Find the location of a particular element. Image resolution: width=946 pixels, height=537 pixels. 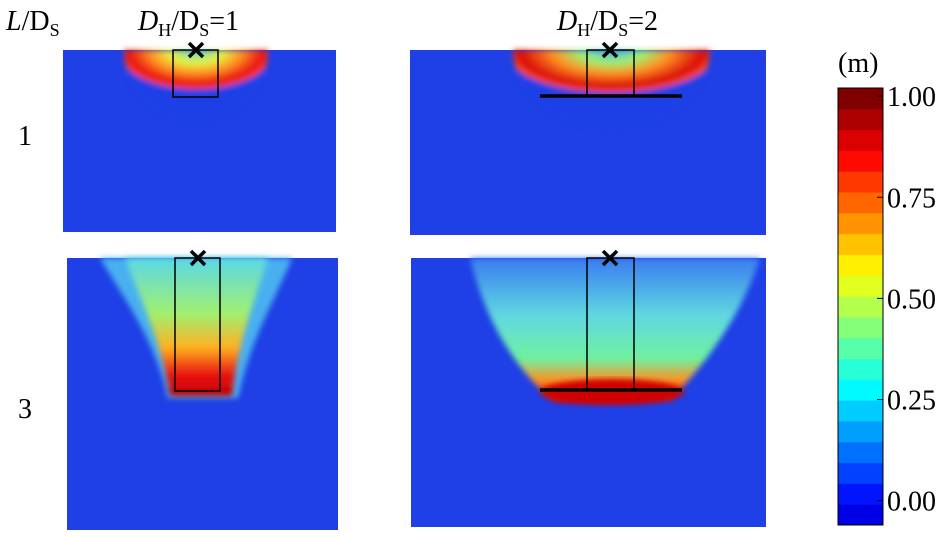

row-label: 3 is located at coordinates (25, 409).